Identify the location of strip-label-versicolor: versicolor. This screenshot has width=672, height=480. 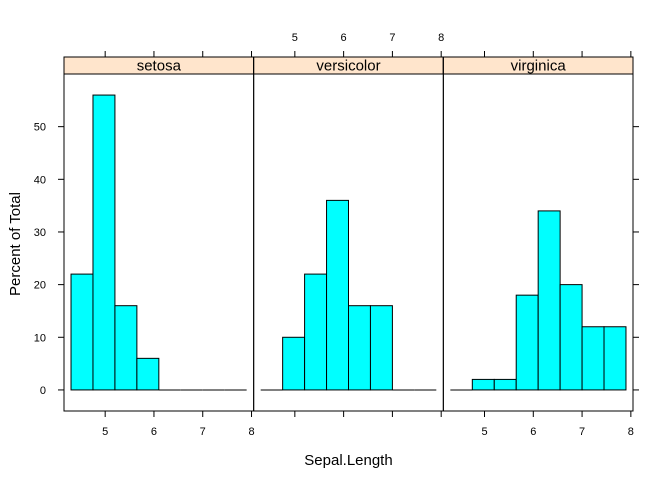
(348, 66).